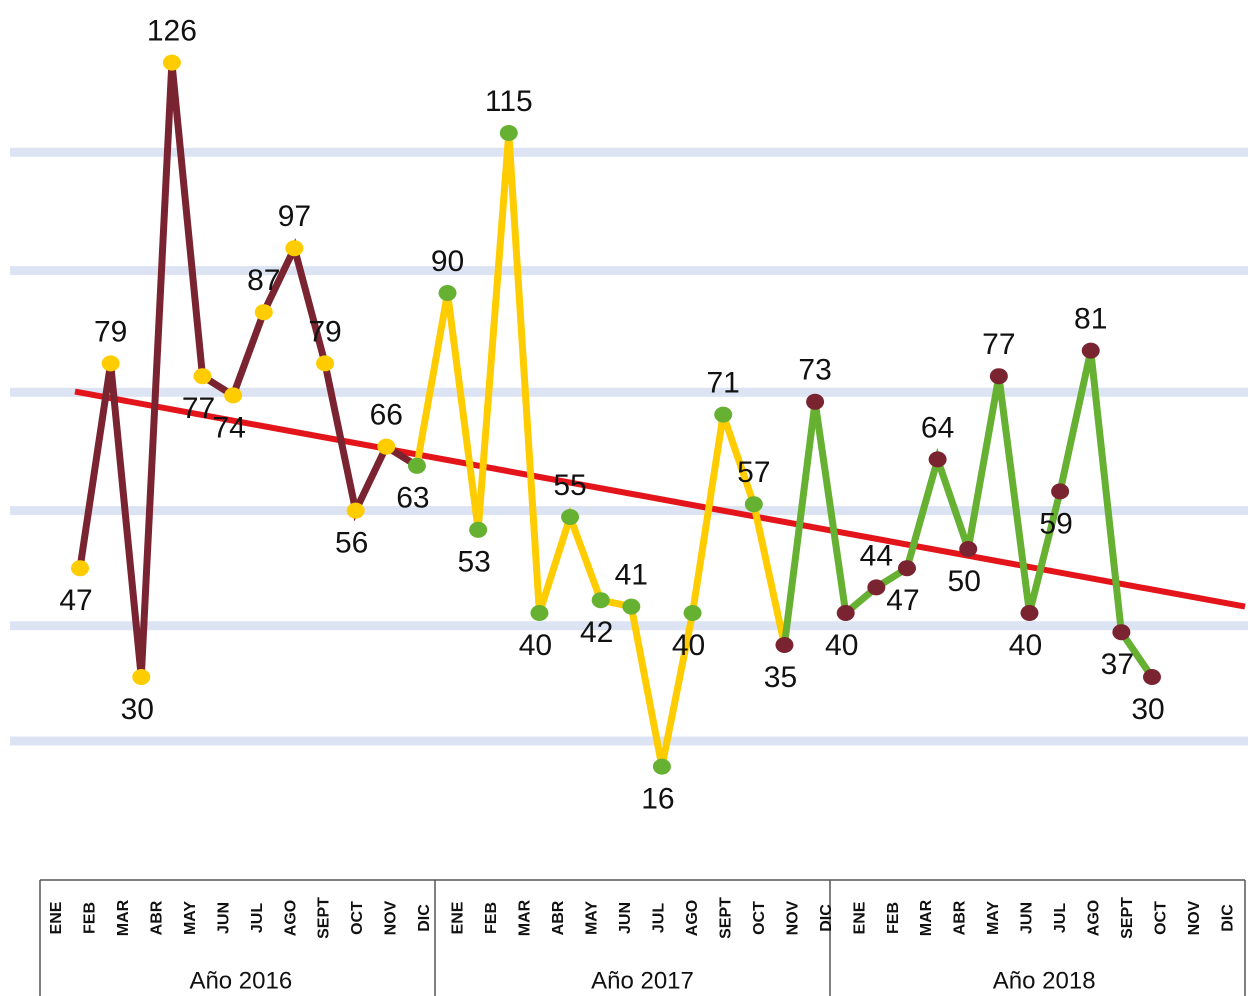  What do you see at coordinates (753, 472) in the screenshot?
I see `data-label: 57` at bounding box center [753, 472].